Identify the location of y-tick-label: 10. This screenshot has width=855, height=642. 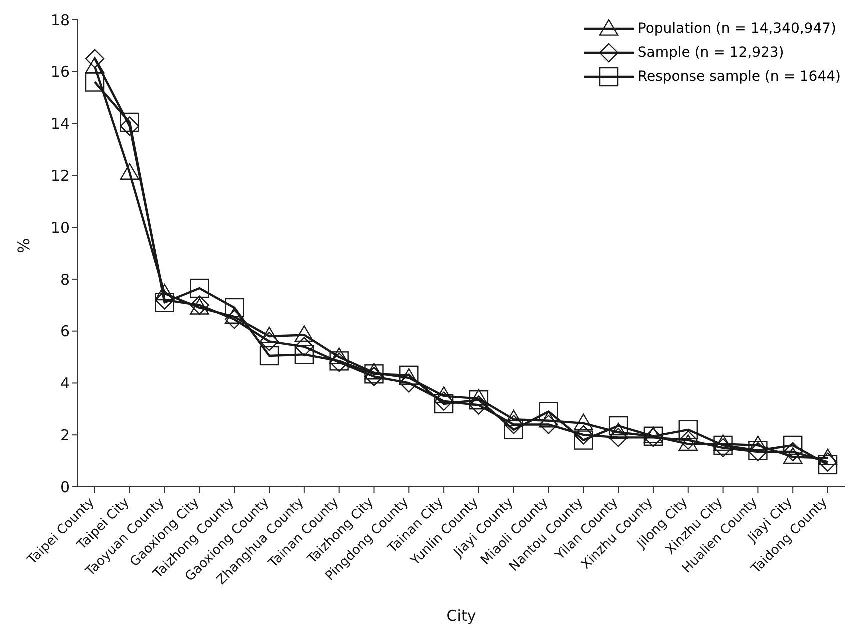
(60, 227).